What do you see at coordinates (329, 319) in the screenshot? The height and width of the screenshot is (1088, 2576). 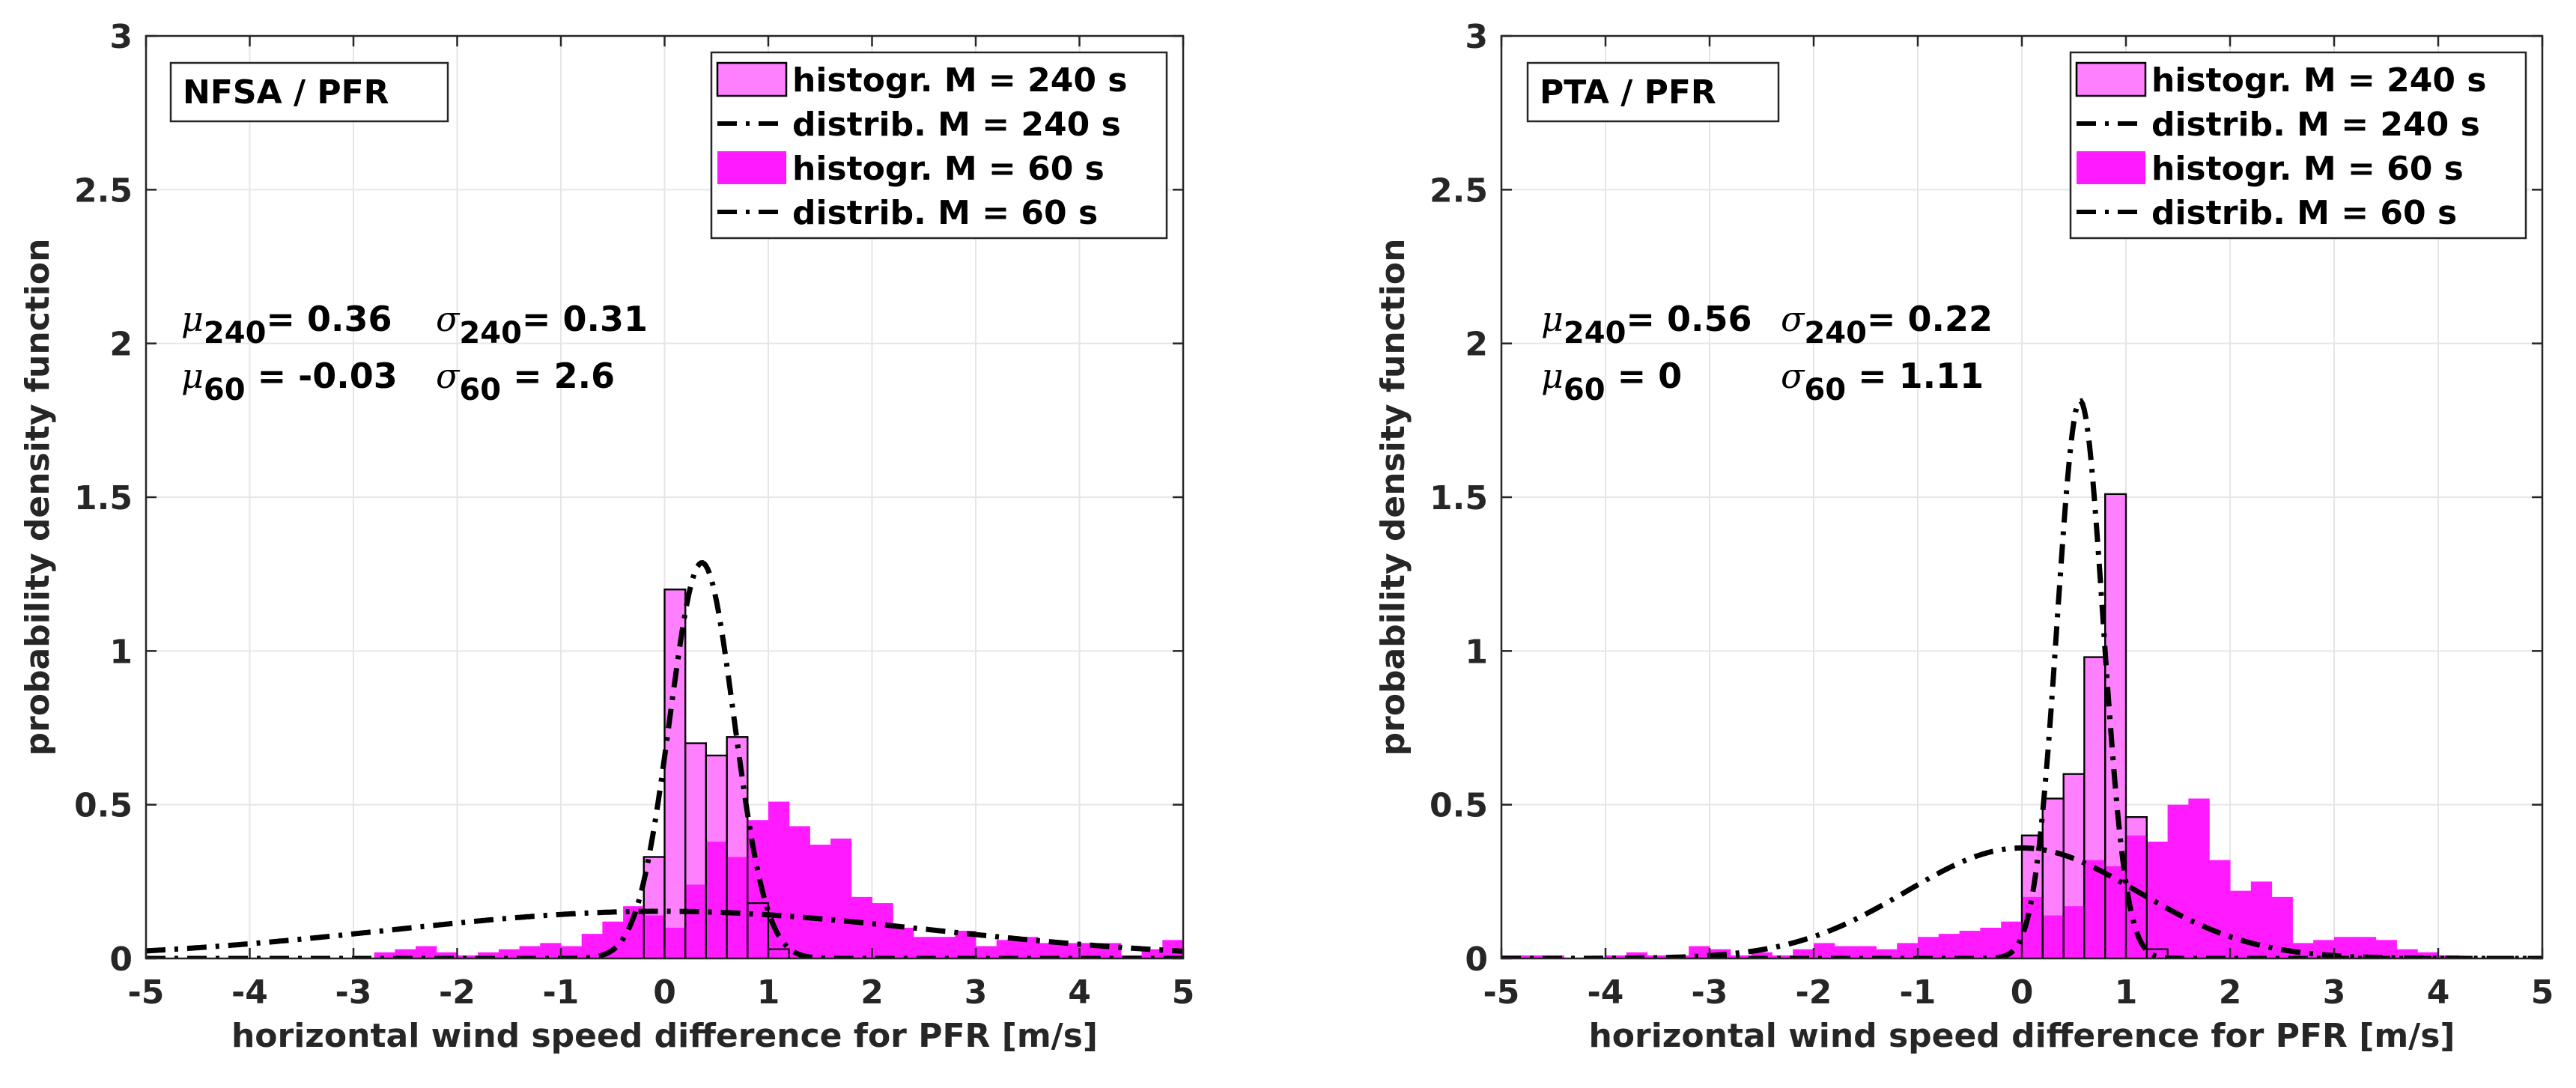 I see `stat-mu240-value: = 0.36` at bounding box center [329, 319].